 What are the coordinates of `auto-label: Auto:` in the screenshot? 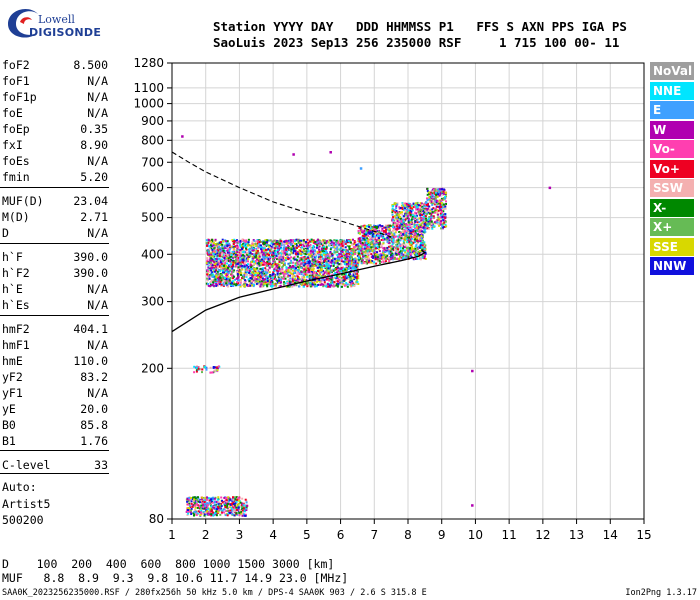 It's located at (19, 487).